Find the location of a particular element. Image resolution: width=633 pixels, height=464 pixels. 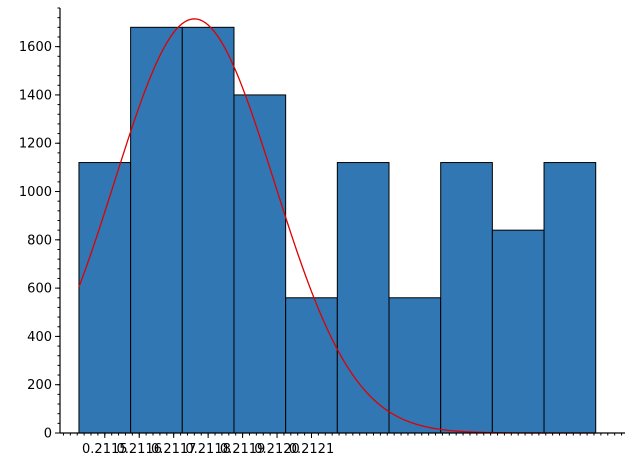

y-tick-label: 1400 is located at coordinates (35, 95).